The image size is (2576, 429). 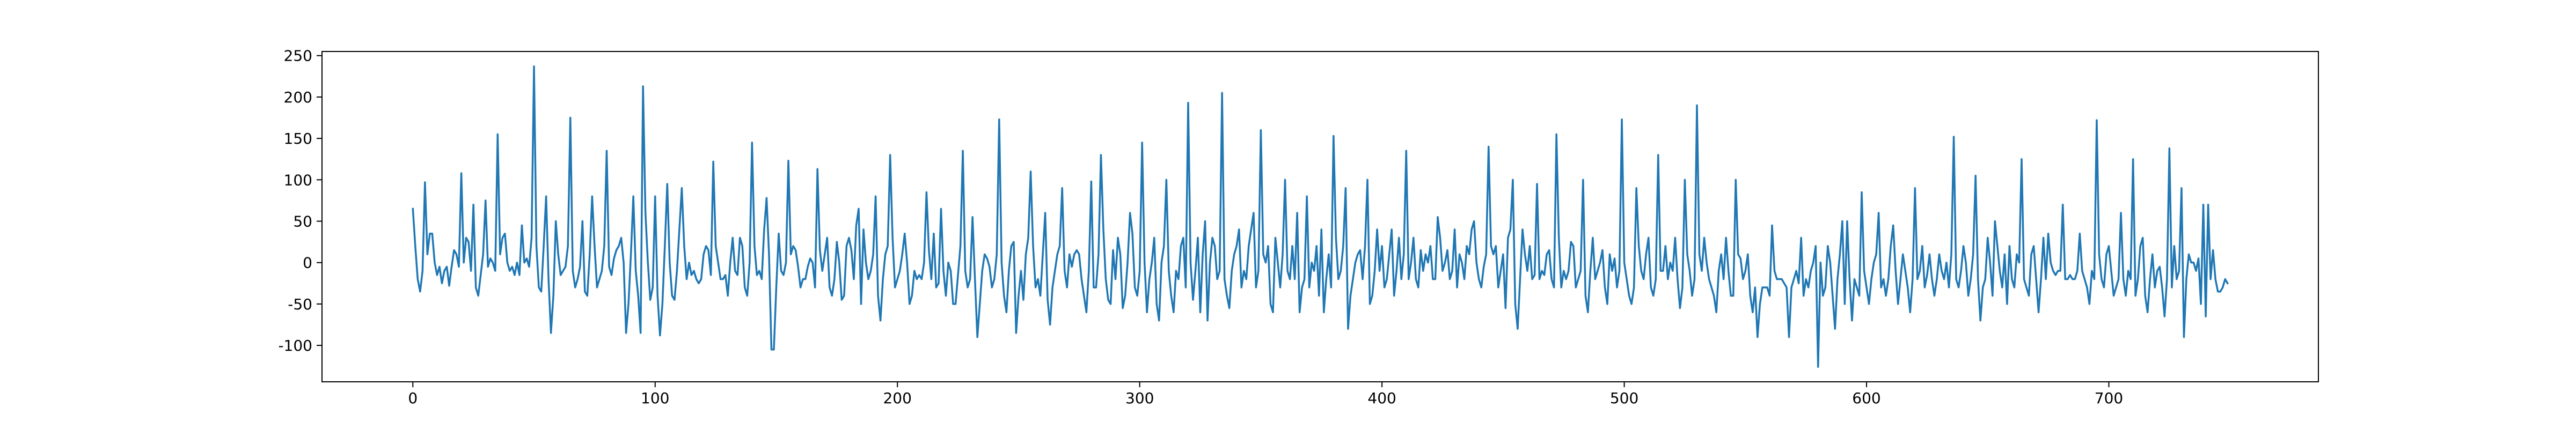 What do you see at coordinates (413, 398) in the screenshot?
I see `x-tick-label: 0` at bounding box center [413, 398].